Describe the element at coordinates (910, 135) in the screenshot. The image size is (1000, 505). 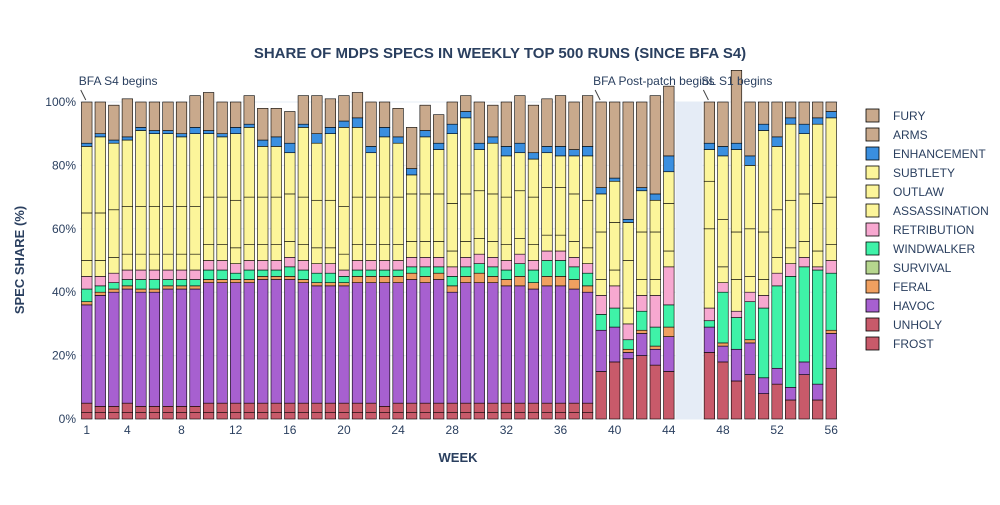
I see `legend-label: ARMS` at that location.